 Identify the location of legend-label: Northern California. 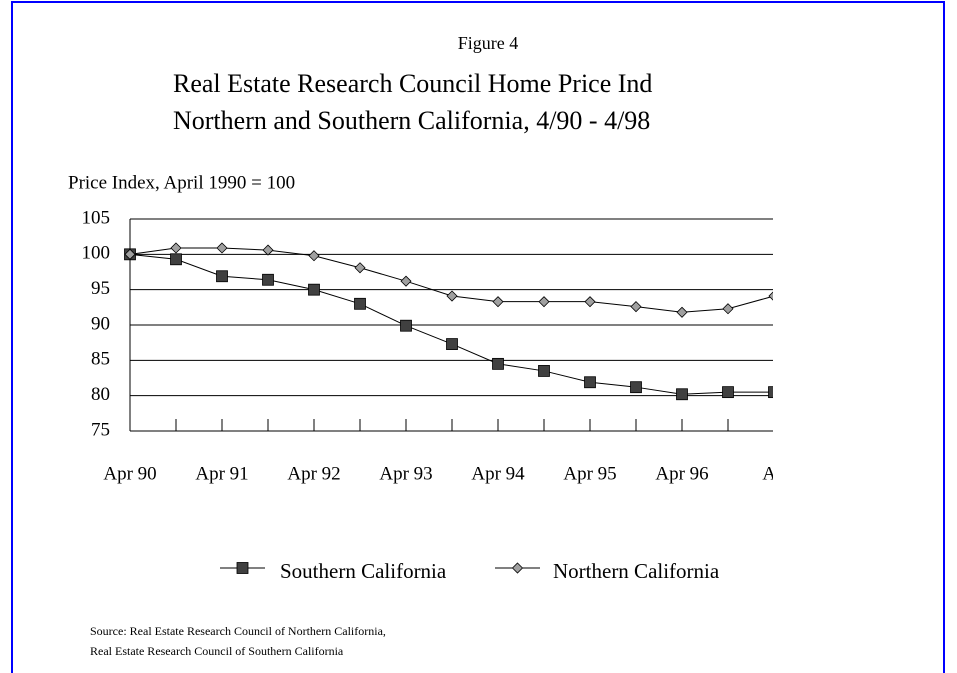
(636, 571).